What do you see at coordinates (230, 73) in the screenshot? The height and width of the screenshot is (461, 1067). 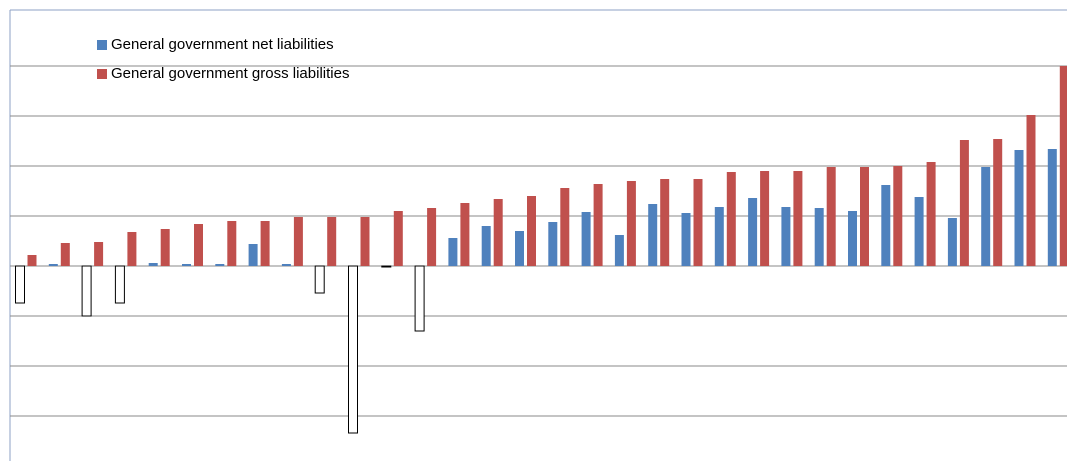 I see `legend-label: General government gross liabilities` at bounding box center [230, 73].